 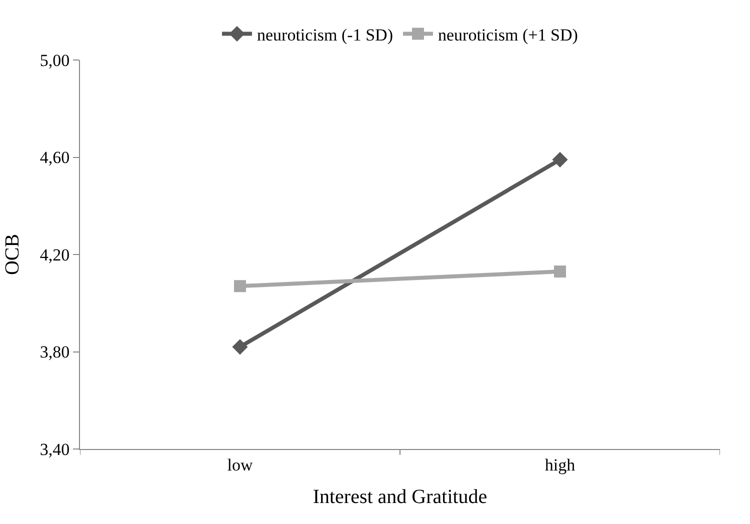 What do you see at coordinates (560, 464) in the screenshot?
I see `x-tick-label: high` at bounding box center [560, 464].